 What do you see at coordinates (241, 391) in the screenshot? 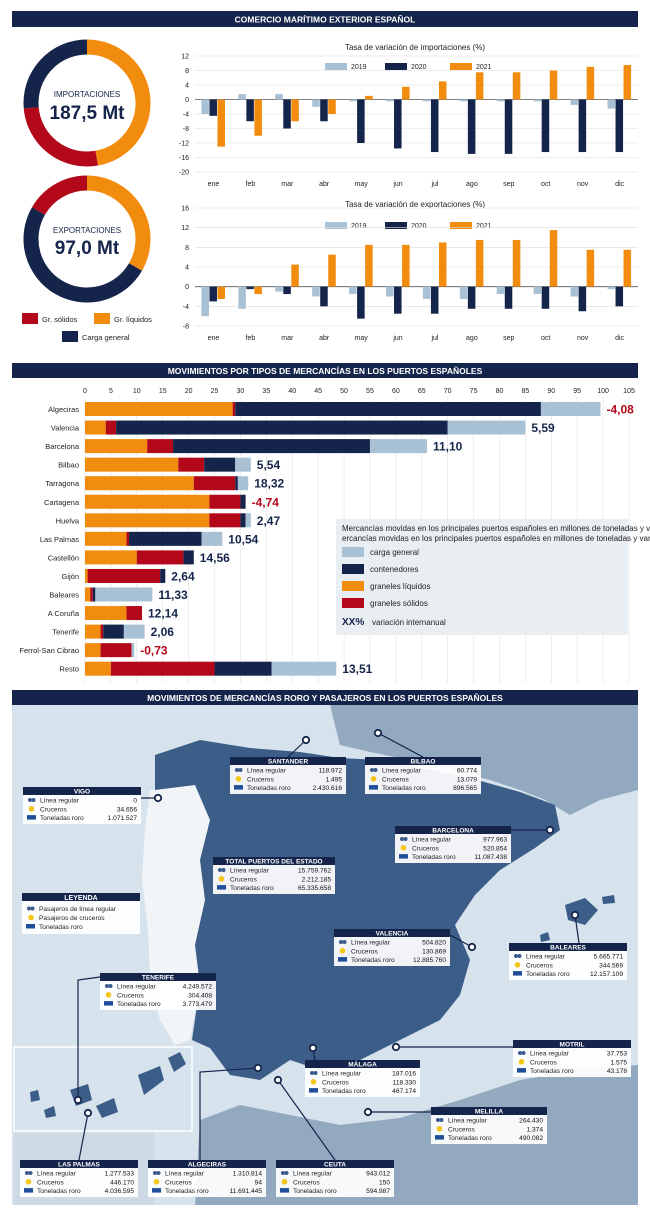
I see `x-tick-label: 30` at bounding box center [241, 391].